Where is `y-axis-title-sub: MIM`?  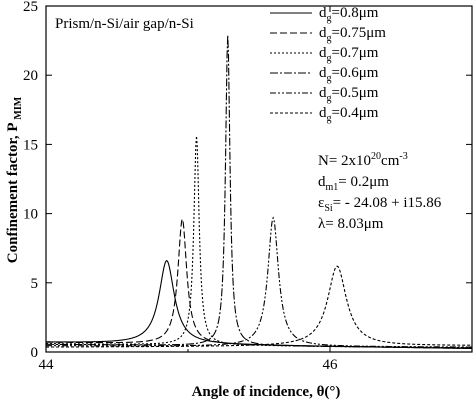
y-axis-title-sub: MIM is located at coordinates (18, 107).